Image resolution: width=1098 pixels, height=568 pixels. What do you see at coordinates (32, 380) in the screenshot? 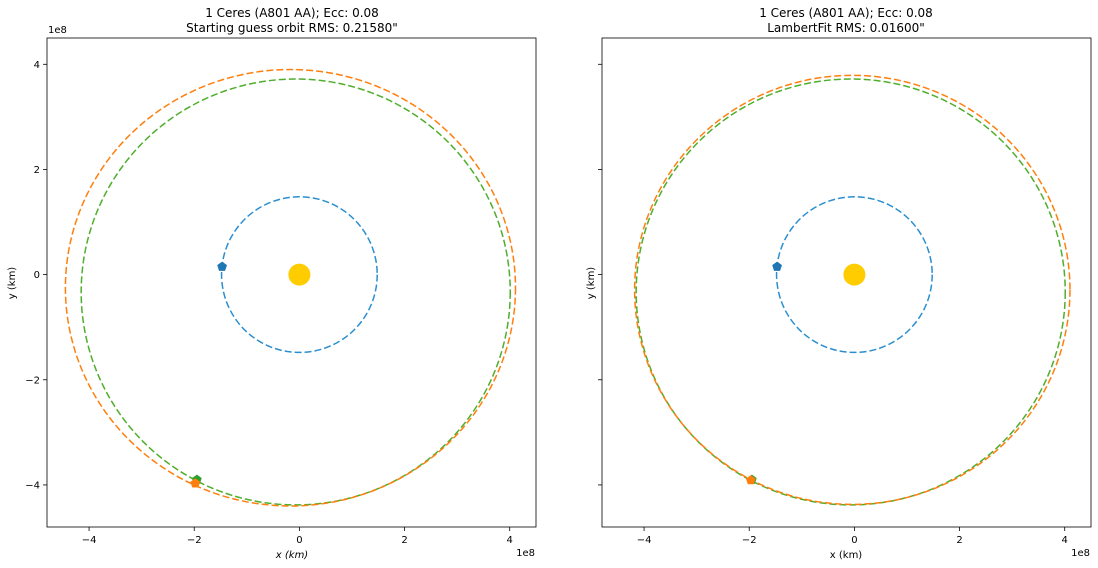
I see `y-tick-label: −2` at bounding box center [32, 380].